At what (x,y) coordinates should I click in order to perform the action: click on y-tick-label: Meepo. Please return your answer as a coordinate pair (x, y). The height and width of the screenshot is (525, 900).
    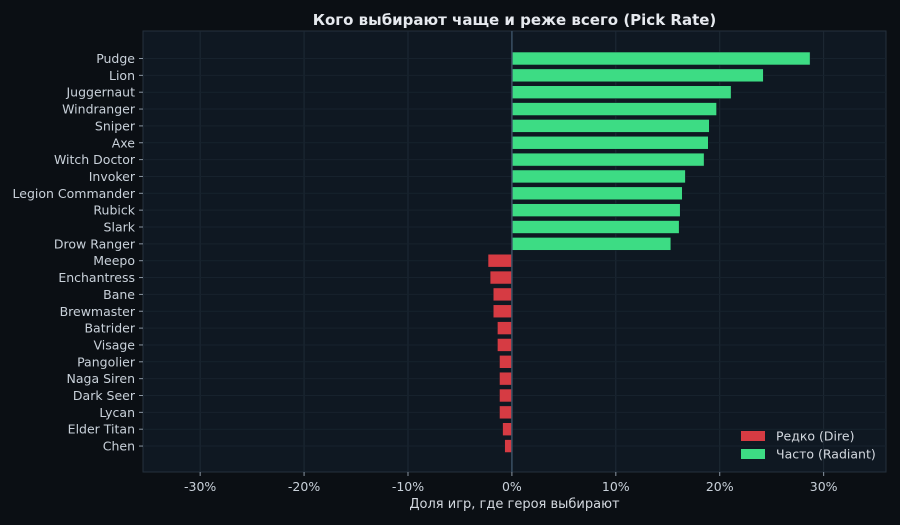
    Looking at the image, I should click on (114, 260).